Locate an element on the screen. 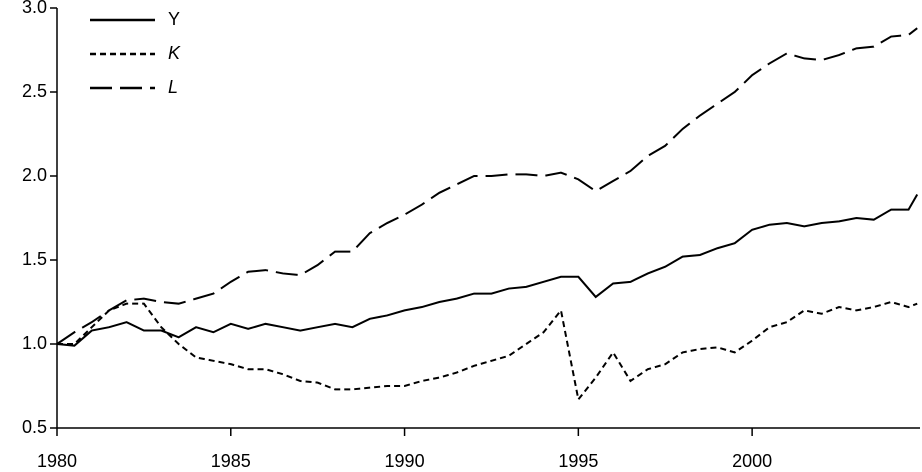 Image resolution: width=922 pixels, height=472 pixels. legend-label: L is located at coordinates (173, 87).